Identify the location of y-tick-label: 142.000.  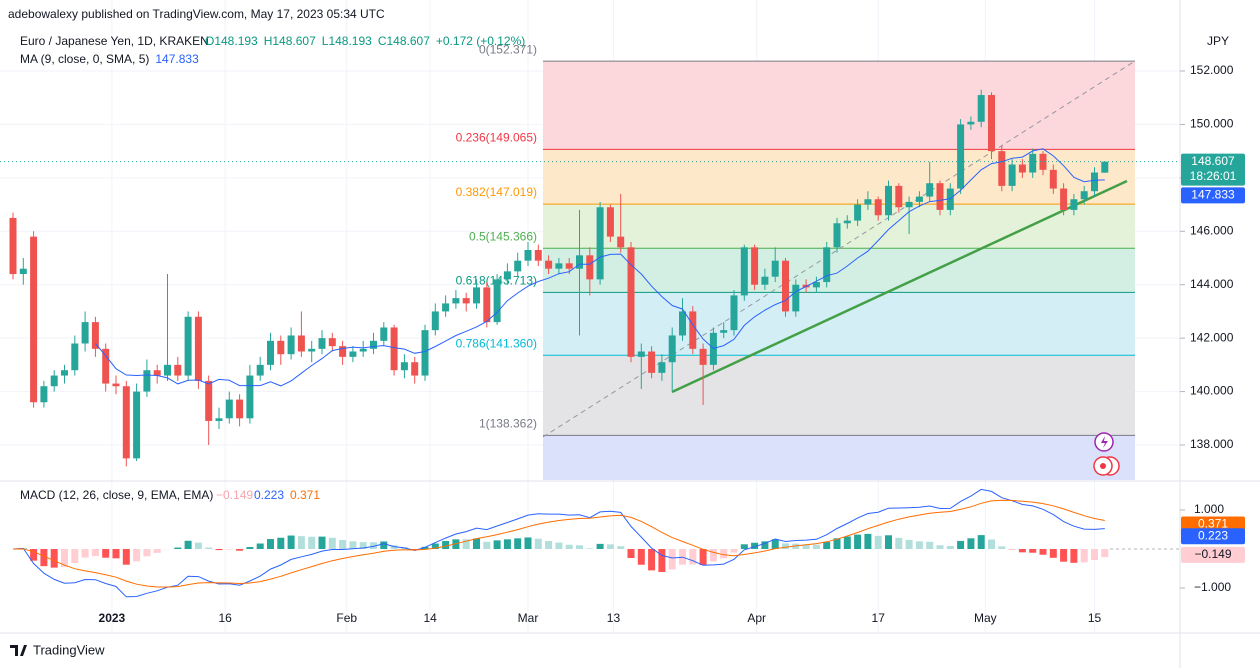
(1212, 337).